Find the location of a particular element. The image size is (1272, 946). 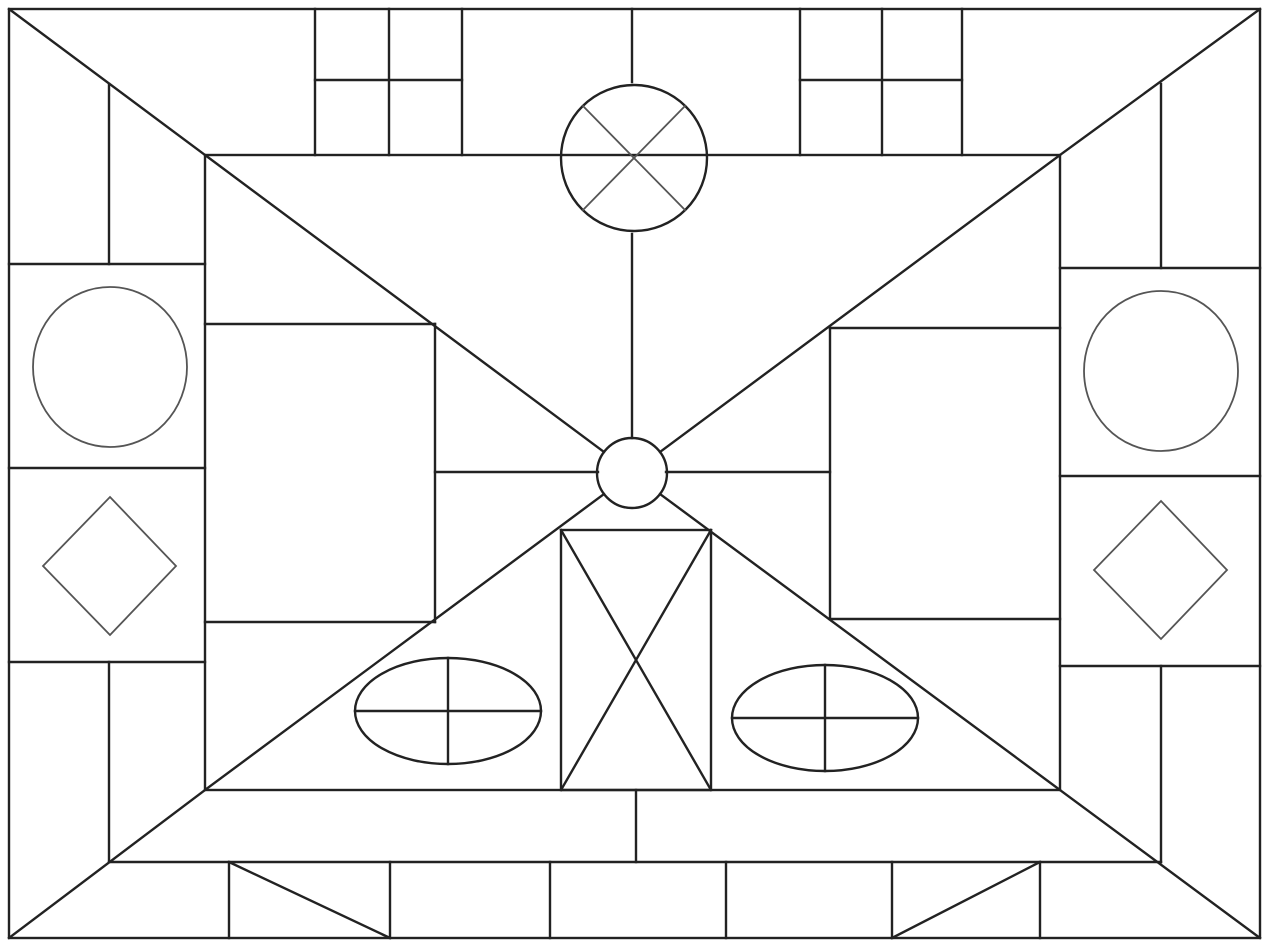

center-circle is located at coordinates (632, 473).